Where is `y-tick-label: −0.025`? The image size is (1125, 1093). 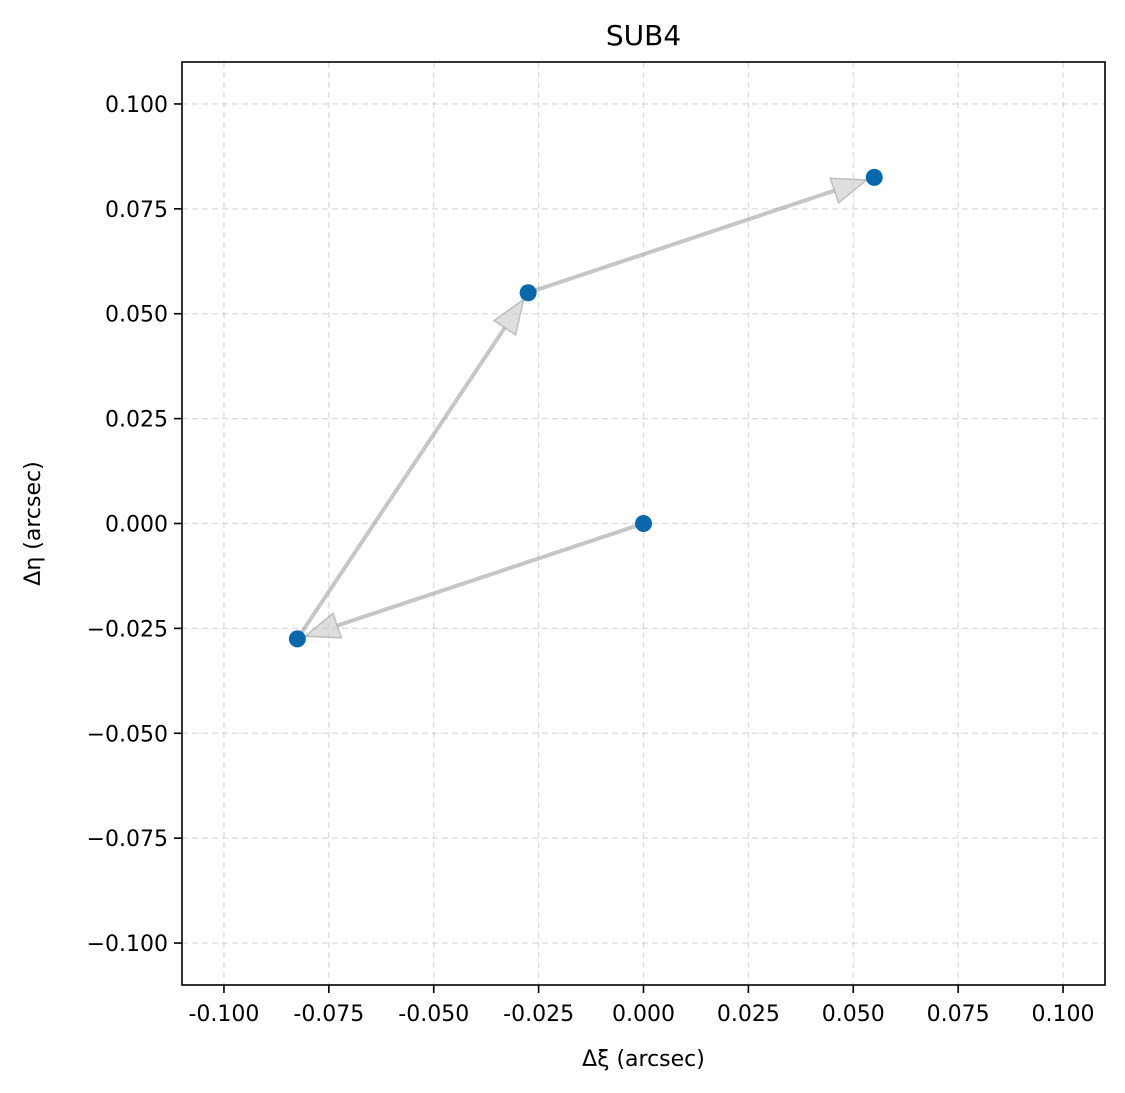
y-tick-label: −0.025 is located at coordinates (127, 629).